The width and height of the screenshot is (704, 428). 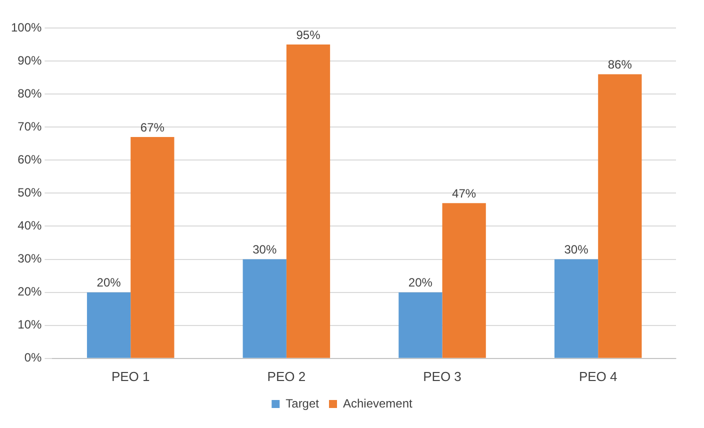 What do you see at coordinates (30, 159) in the screenshot?
I see `y-tick-label: 60%` at bounding box center [30, 159].